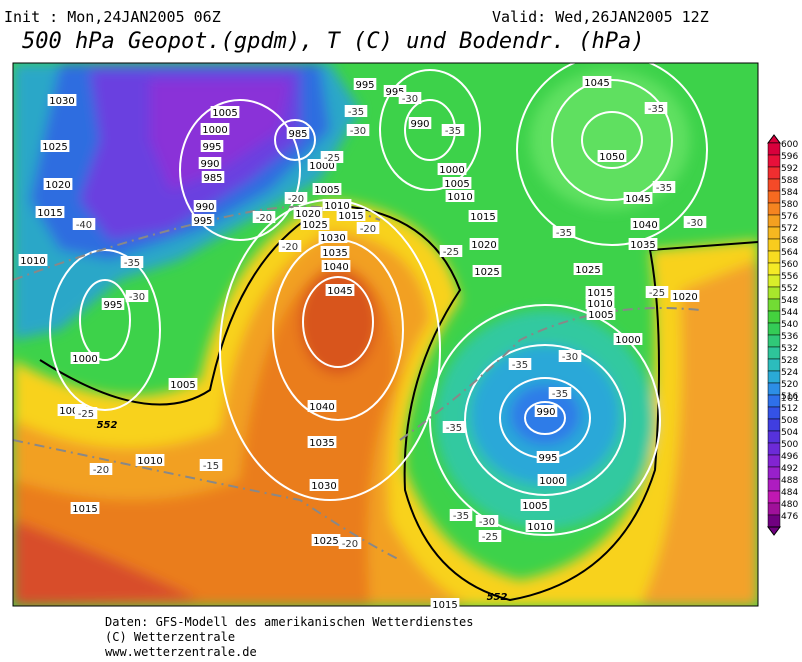 This screenshot has width=802, height=662. What do you see at coordinates (789, 265) in the screenshot?
I see `colorbar-label: 560` at bounding box center [789, 265].